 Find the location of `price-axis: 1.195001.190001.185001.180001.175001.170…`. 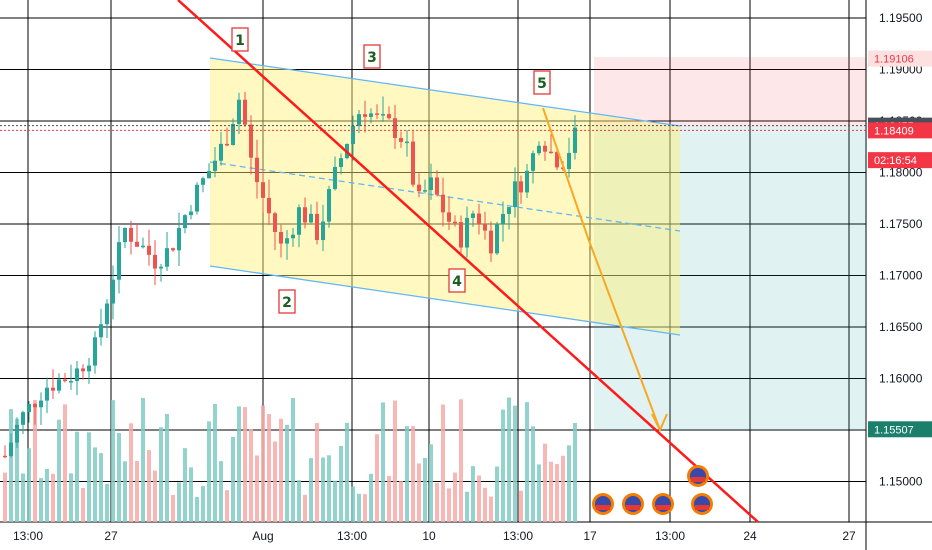

price-axis: 1.195001.190001.185001.180001.175001.170… is located at coordinates (901, 250).